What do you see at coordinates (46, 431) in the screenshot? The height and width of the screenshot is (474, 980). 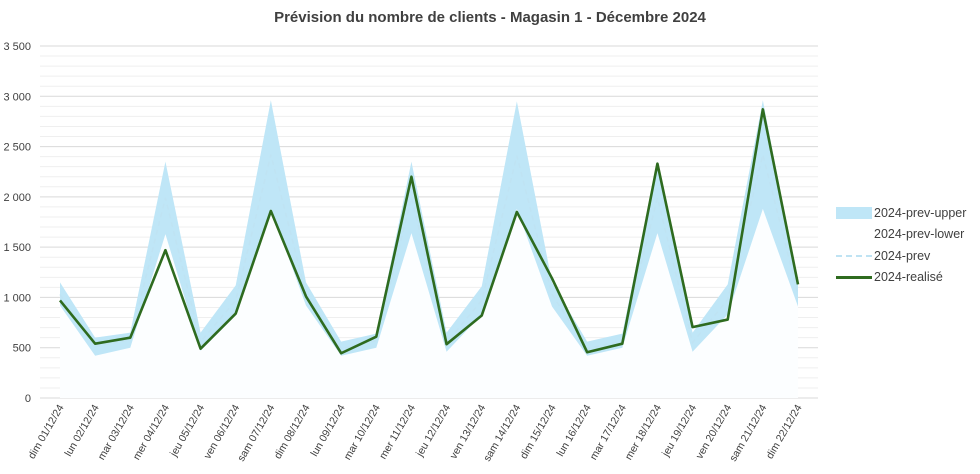 I see `x-tick-label: dim 01/12/24` at bounding box center [46, 431].